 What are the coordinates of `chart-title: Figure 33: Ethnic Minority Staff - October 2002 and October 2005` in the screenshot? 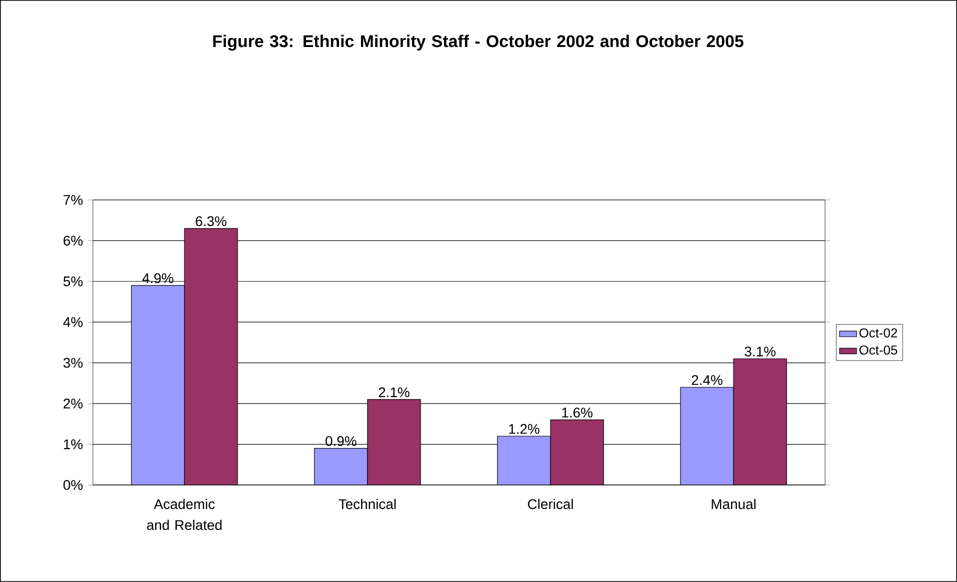 It's located at (478, 42).